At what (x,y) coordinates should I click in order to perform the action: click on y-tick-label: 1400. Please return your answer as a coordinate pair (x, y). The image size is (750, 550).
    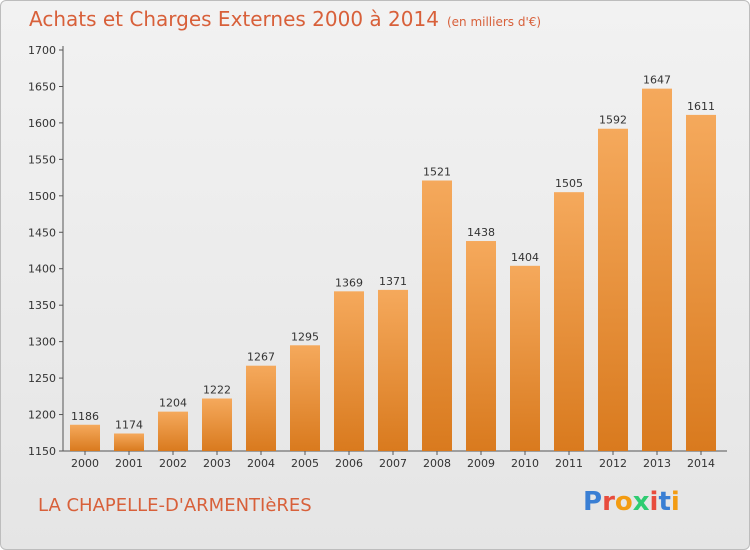
    Looking at the image, I should click on (42, 269).